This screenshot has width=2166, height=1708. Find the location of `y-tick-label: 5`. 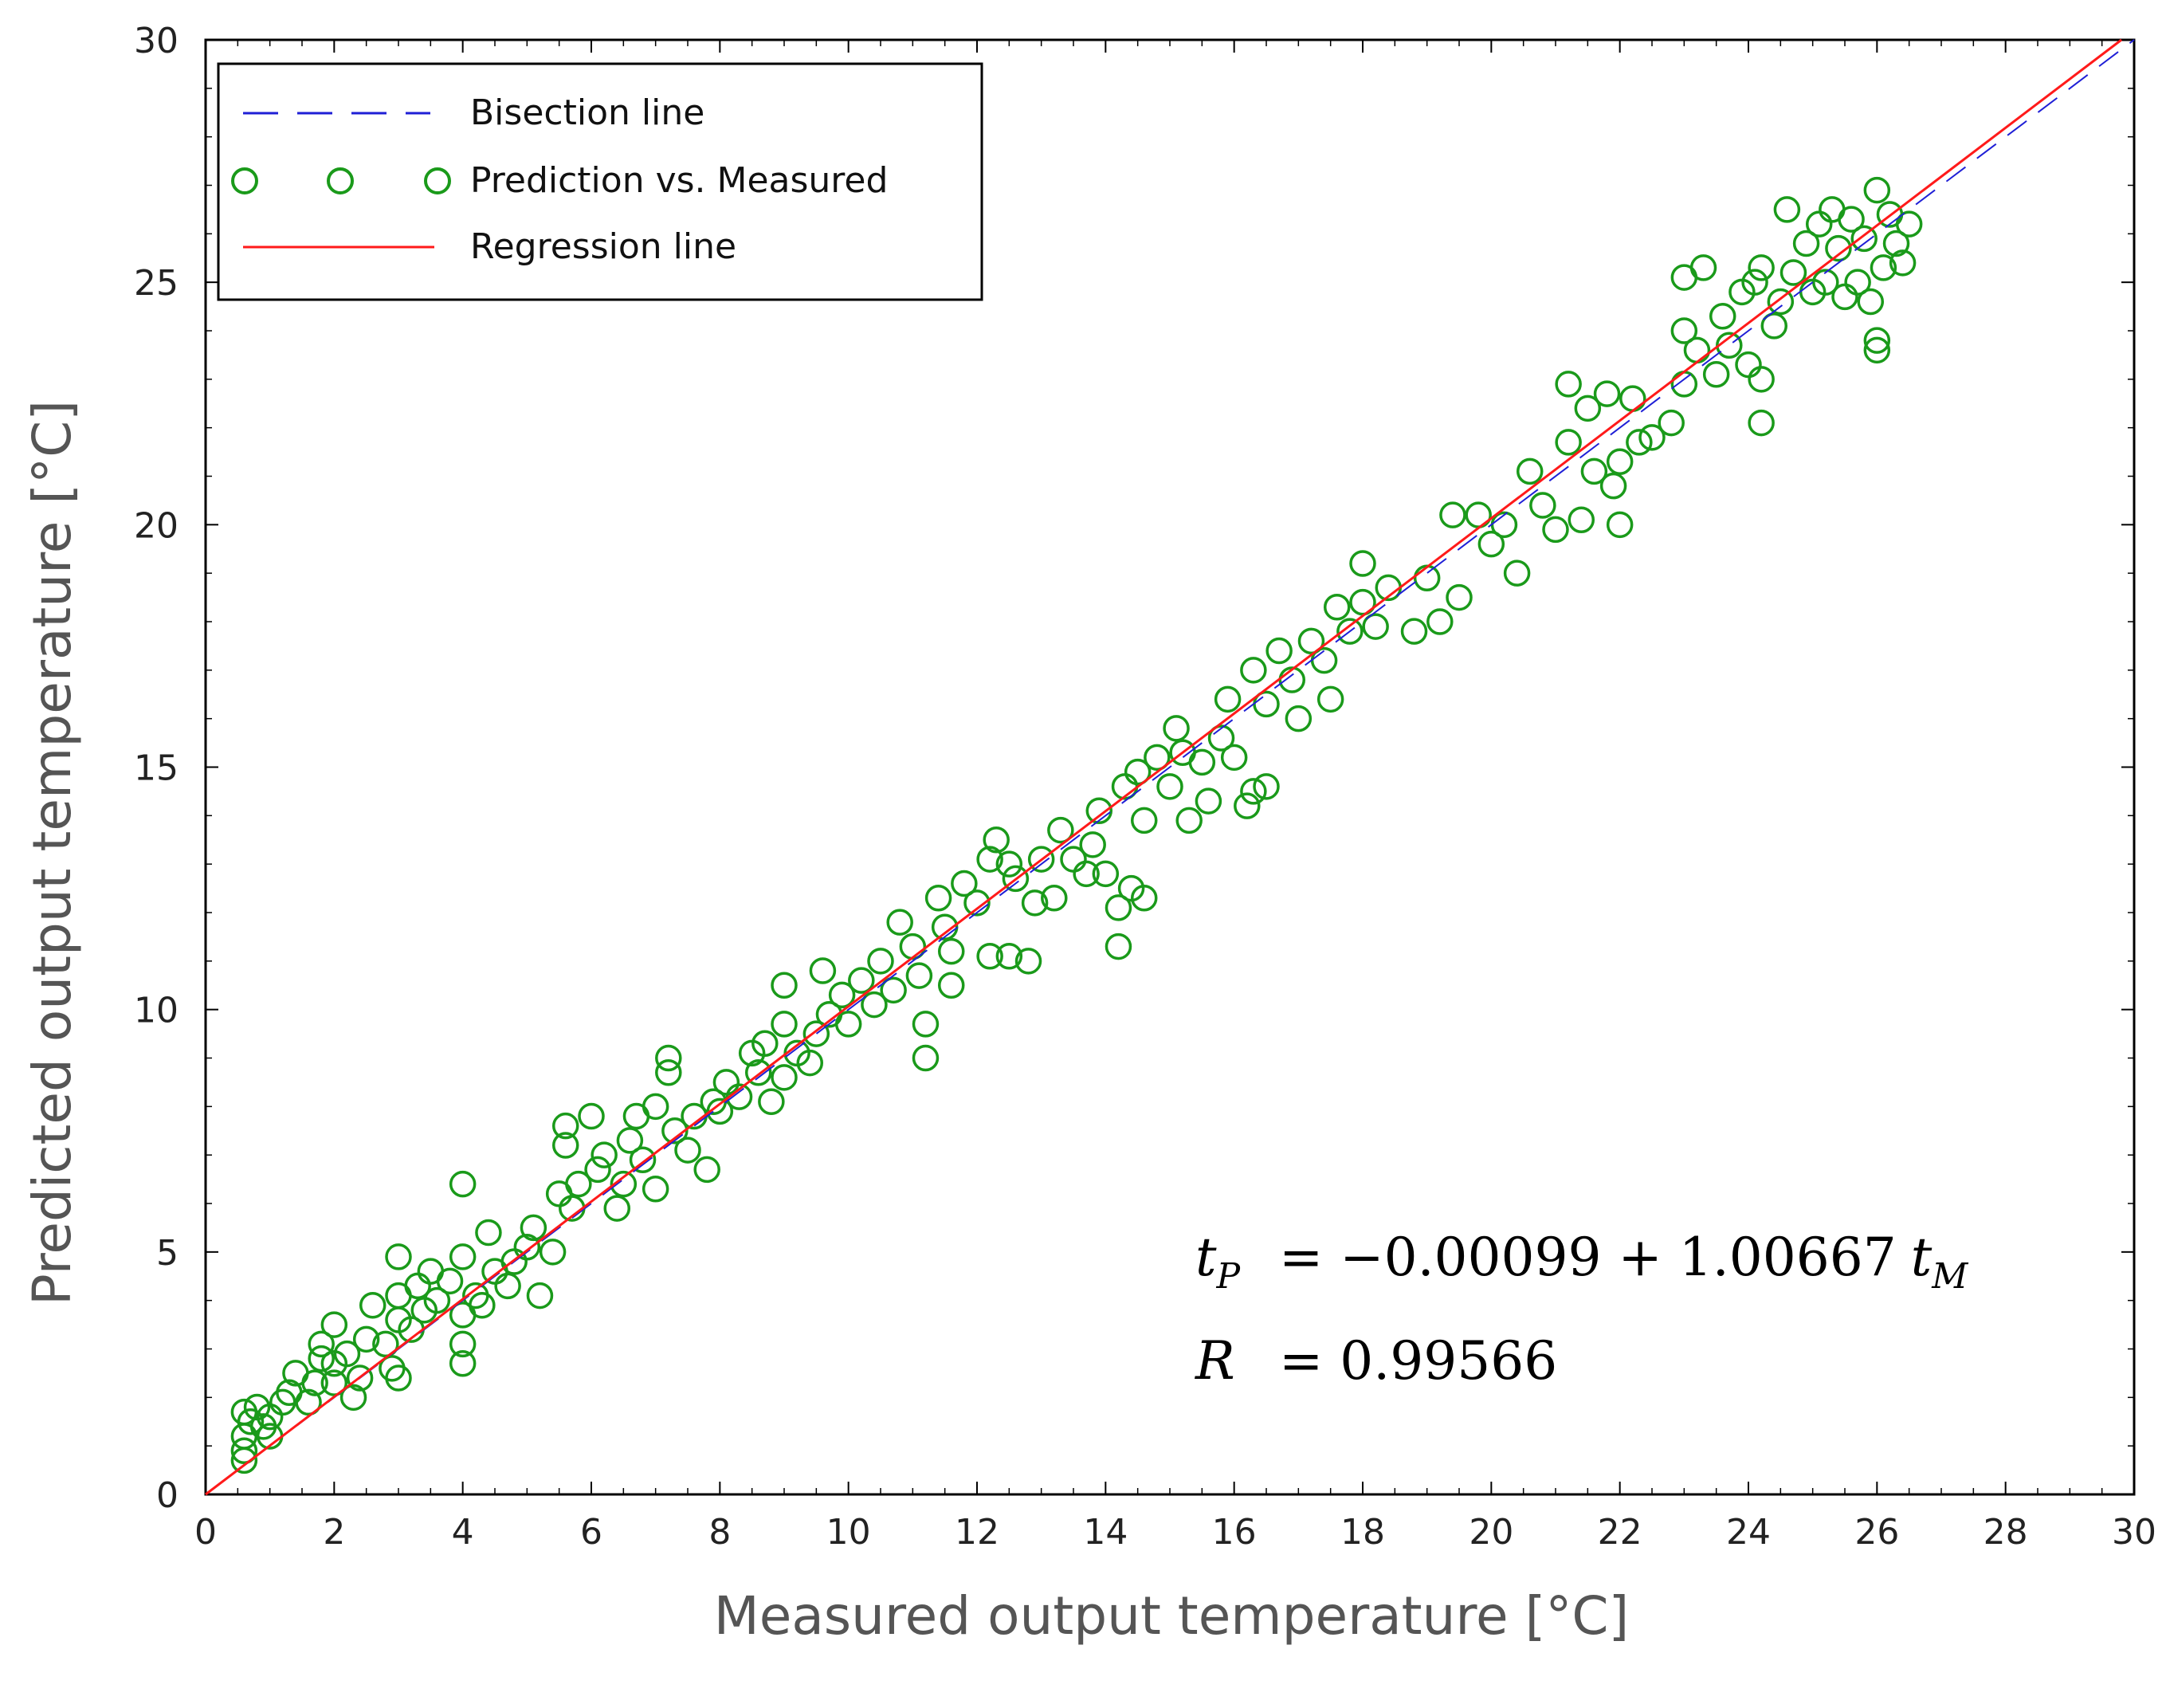

y-tick-label: 5 is located at coordinates (167, 1253).